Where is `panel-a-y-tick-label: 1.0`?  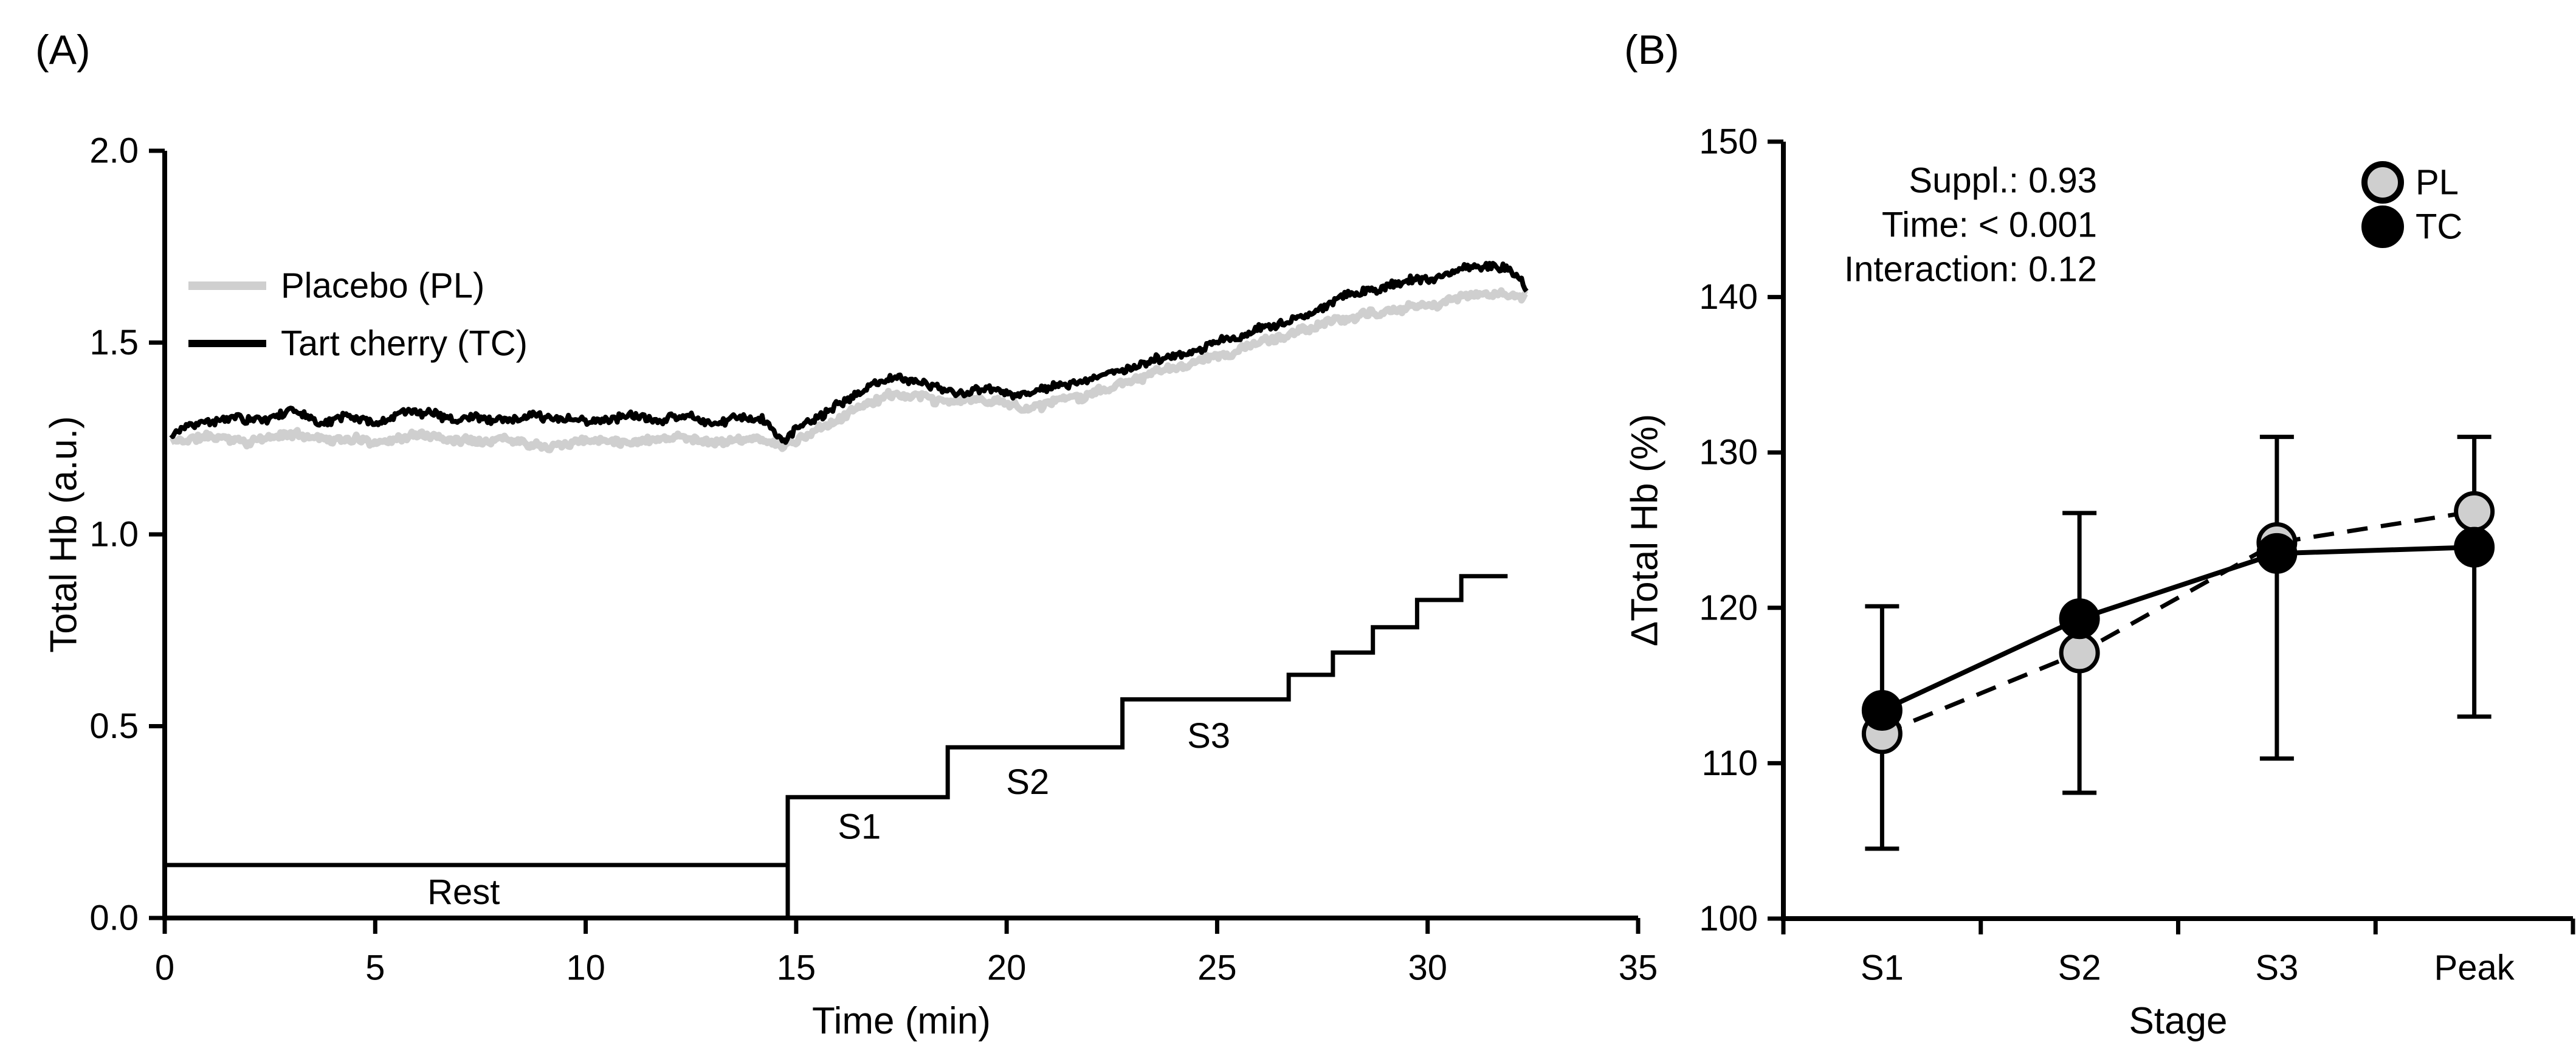
panel-a-y-tick-label: 1.0 is located at coordinates (114, 534).